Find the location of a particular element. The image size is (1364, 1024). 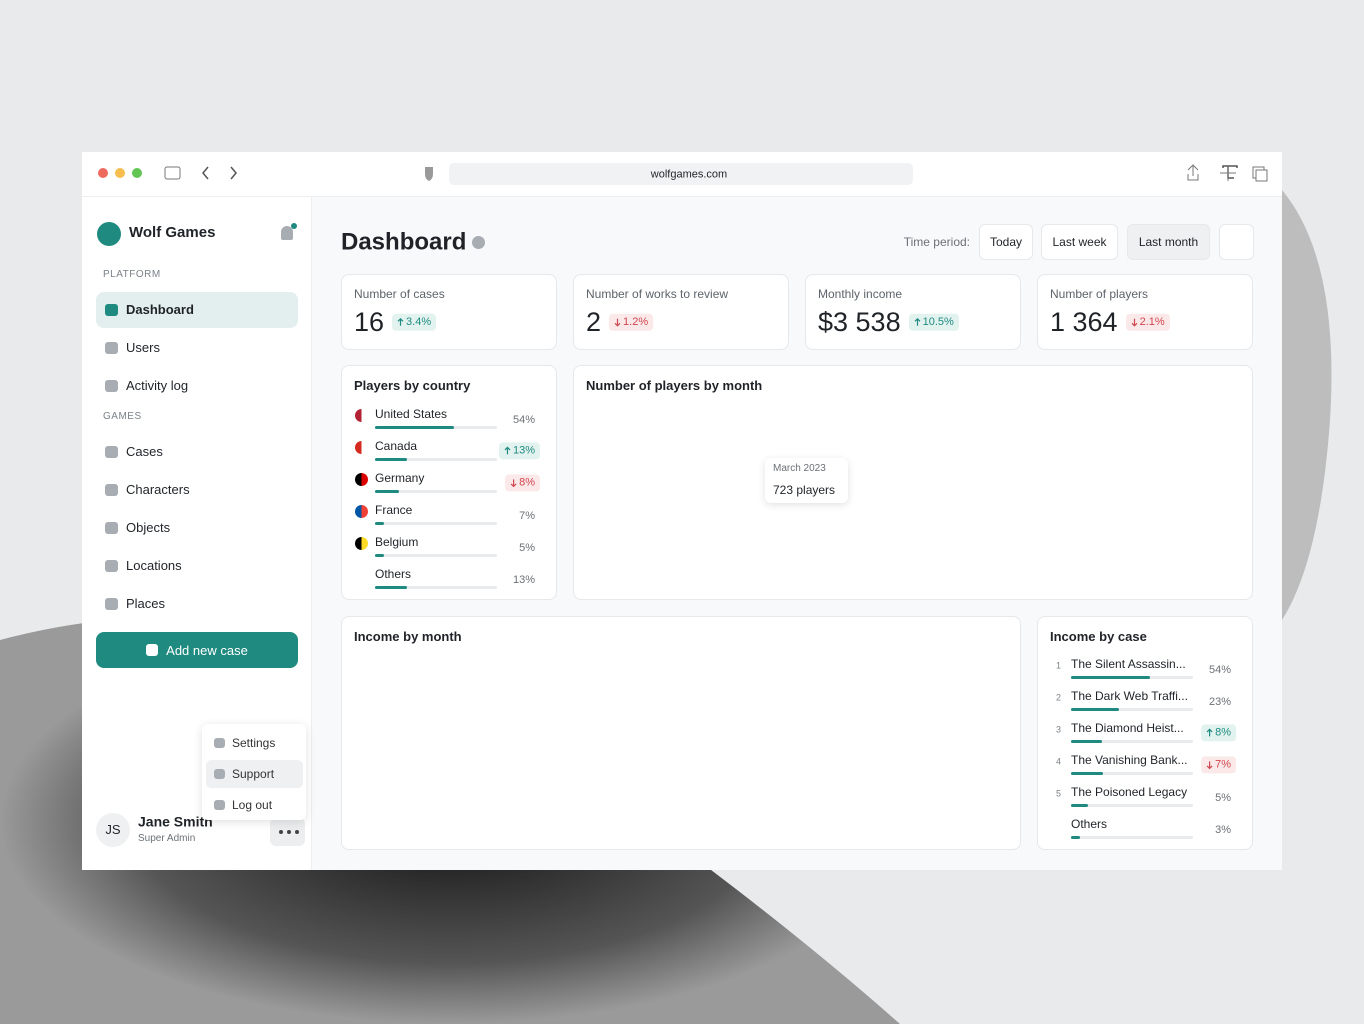

nav-item: Activity log is located at coordinates (157, 386).